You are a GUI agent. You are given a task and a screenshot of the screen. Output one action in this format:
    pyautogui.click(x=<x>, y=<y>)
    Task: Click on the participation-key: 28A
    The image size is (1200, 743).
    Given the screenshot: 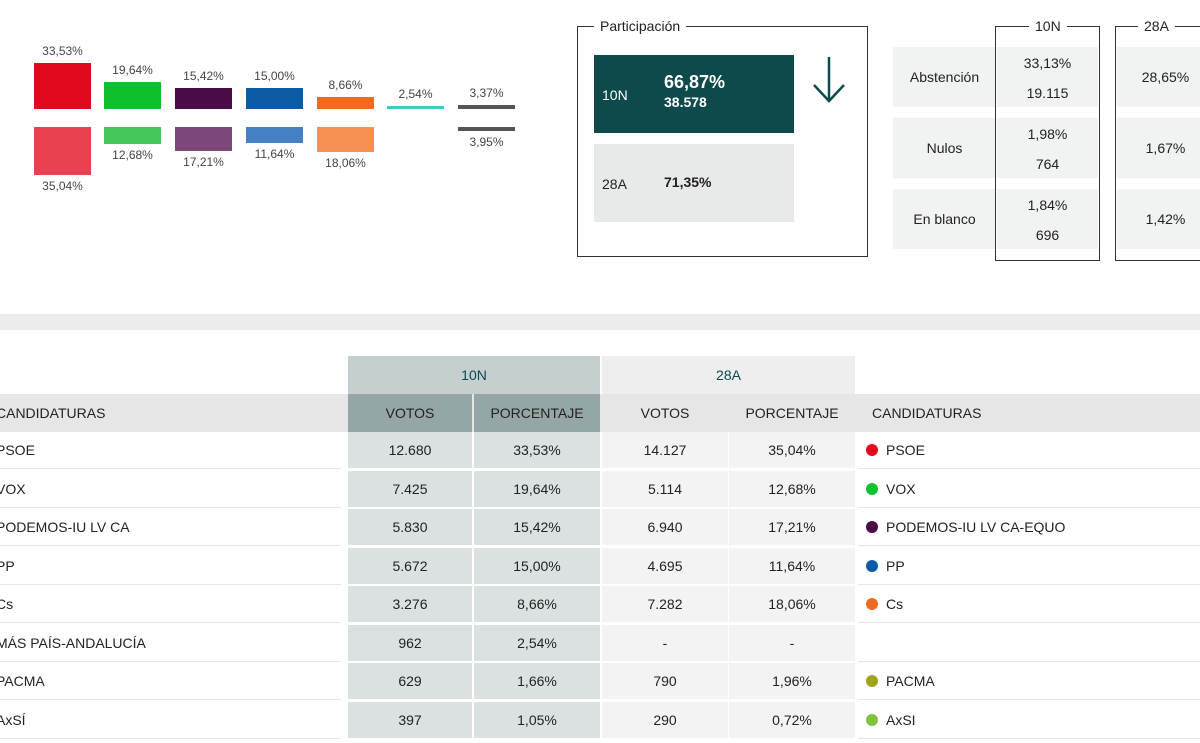 What is the action you would take?
    pyautogui.click(x=614, y=184)
    